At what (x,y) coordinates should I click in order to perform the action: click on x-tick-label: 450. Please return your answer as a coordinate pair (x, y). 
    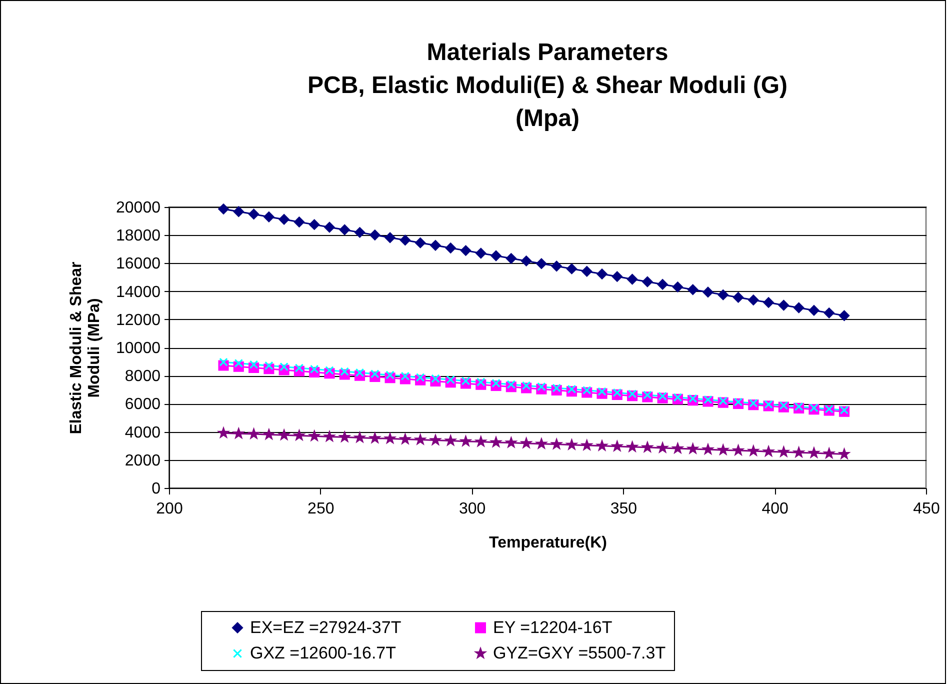
    Looking at the image, I should click on (926, 509).